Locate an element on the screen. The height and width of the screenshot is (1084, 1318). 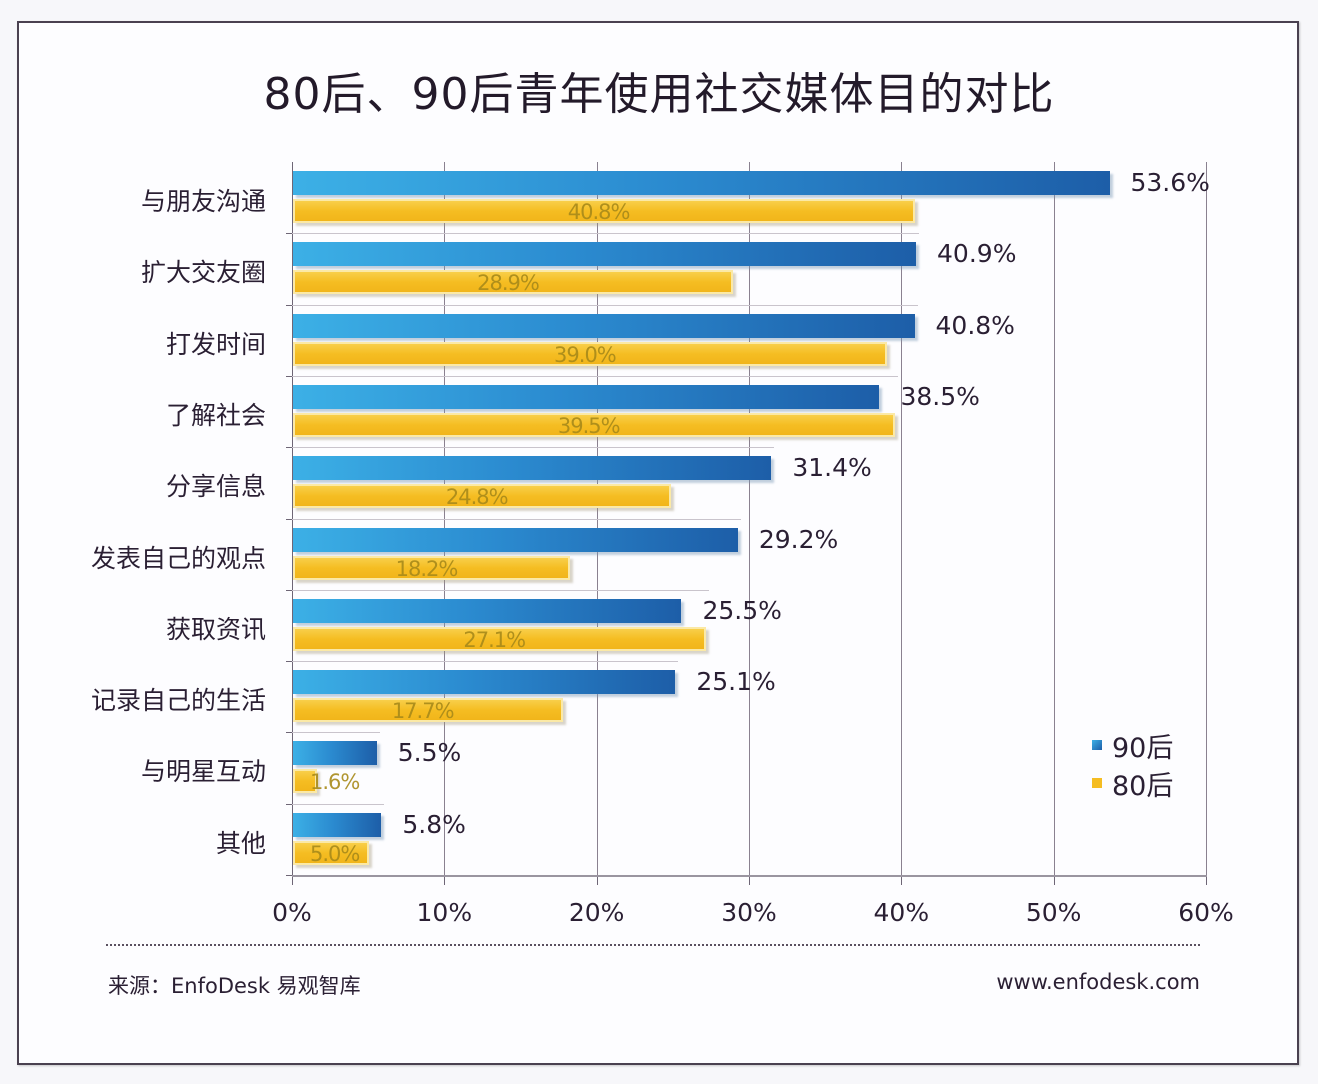
source-url: www.enfodesk.com is located at coordinates (1098, 982).